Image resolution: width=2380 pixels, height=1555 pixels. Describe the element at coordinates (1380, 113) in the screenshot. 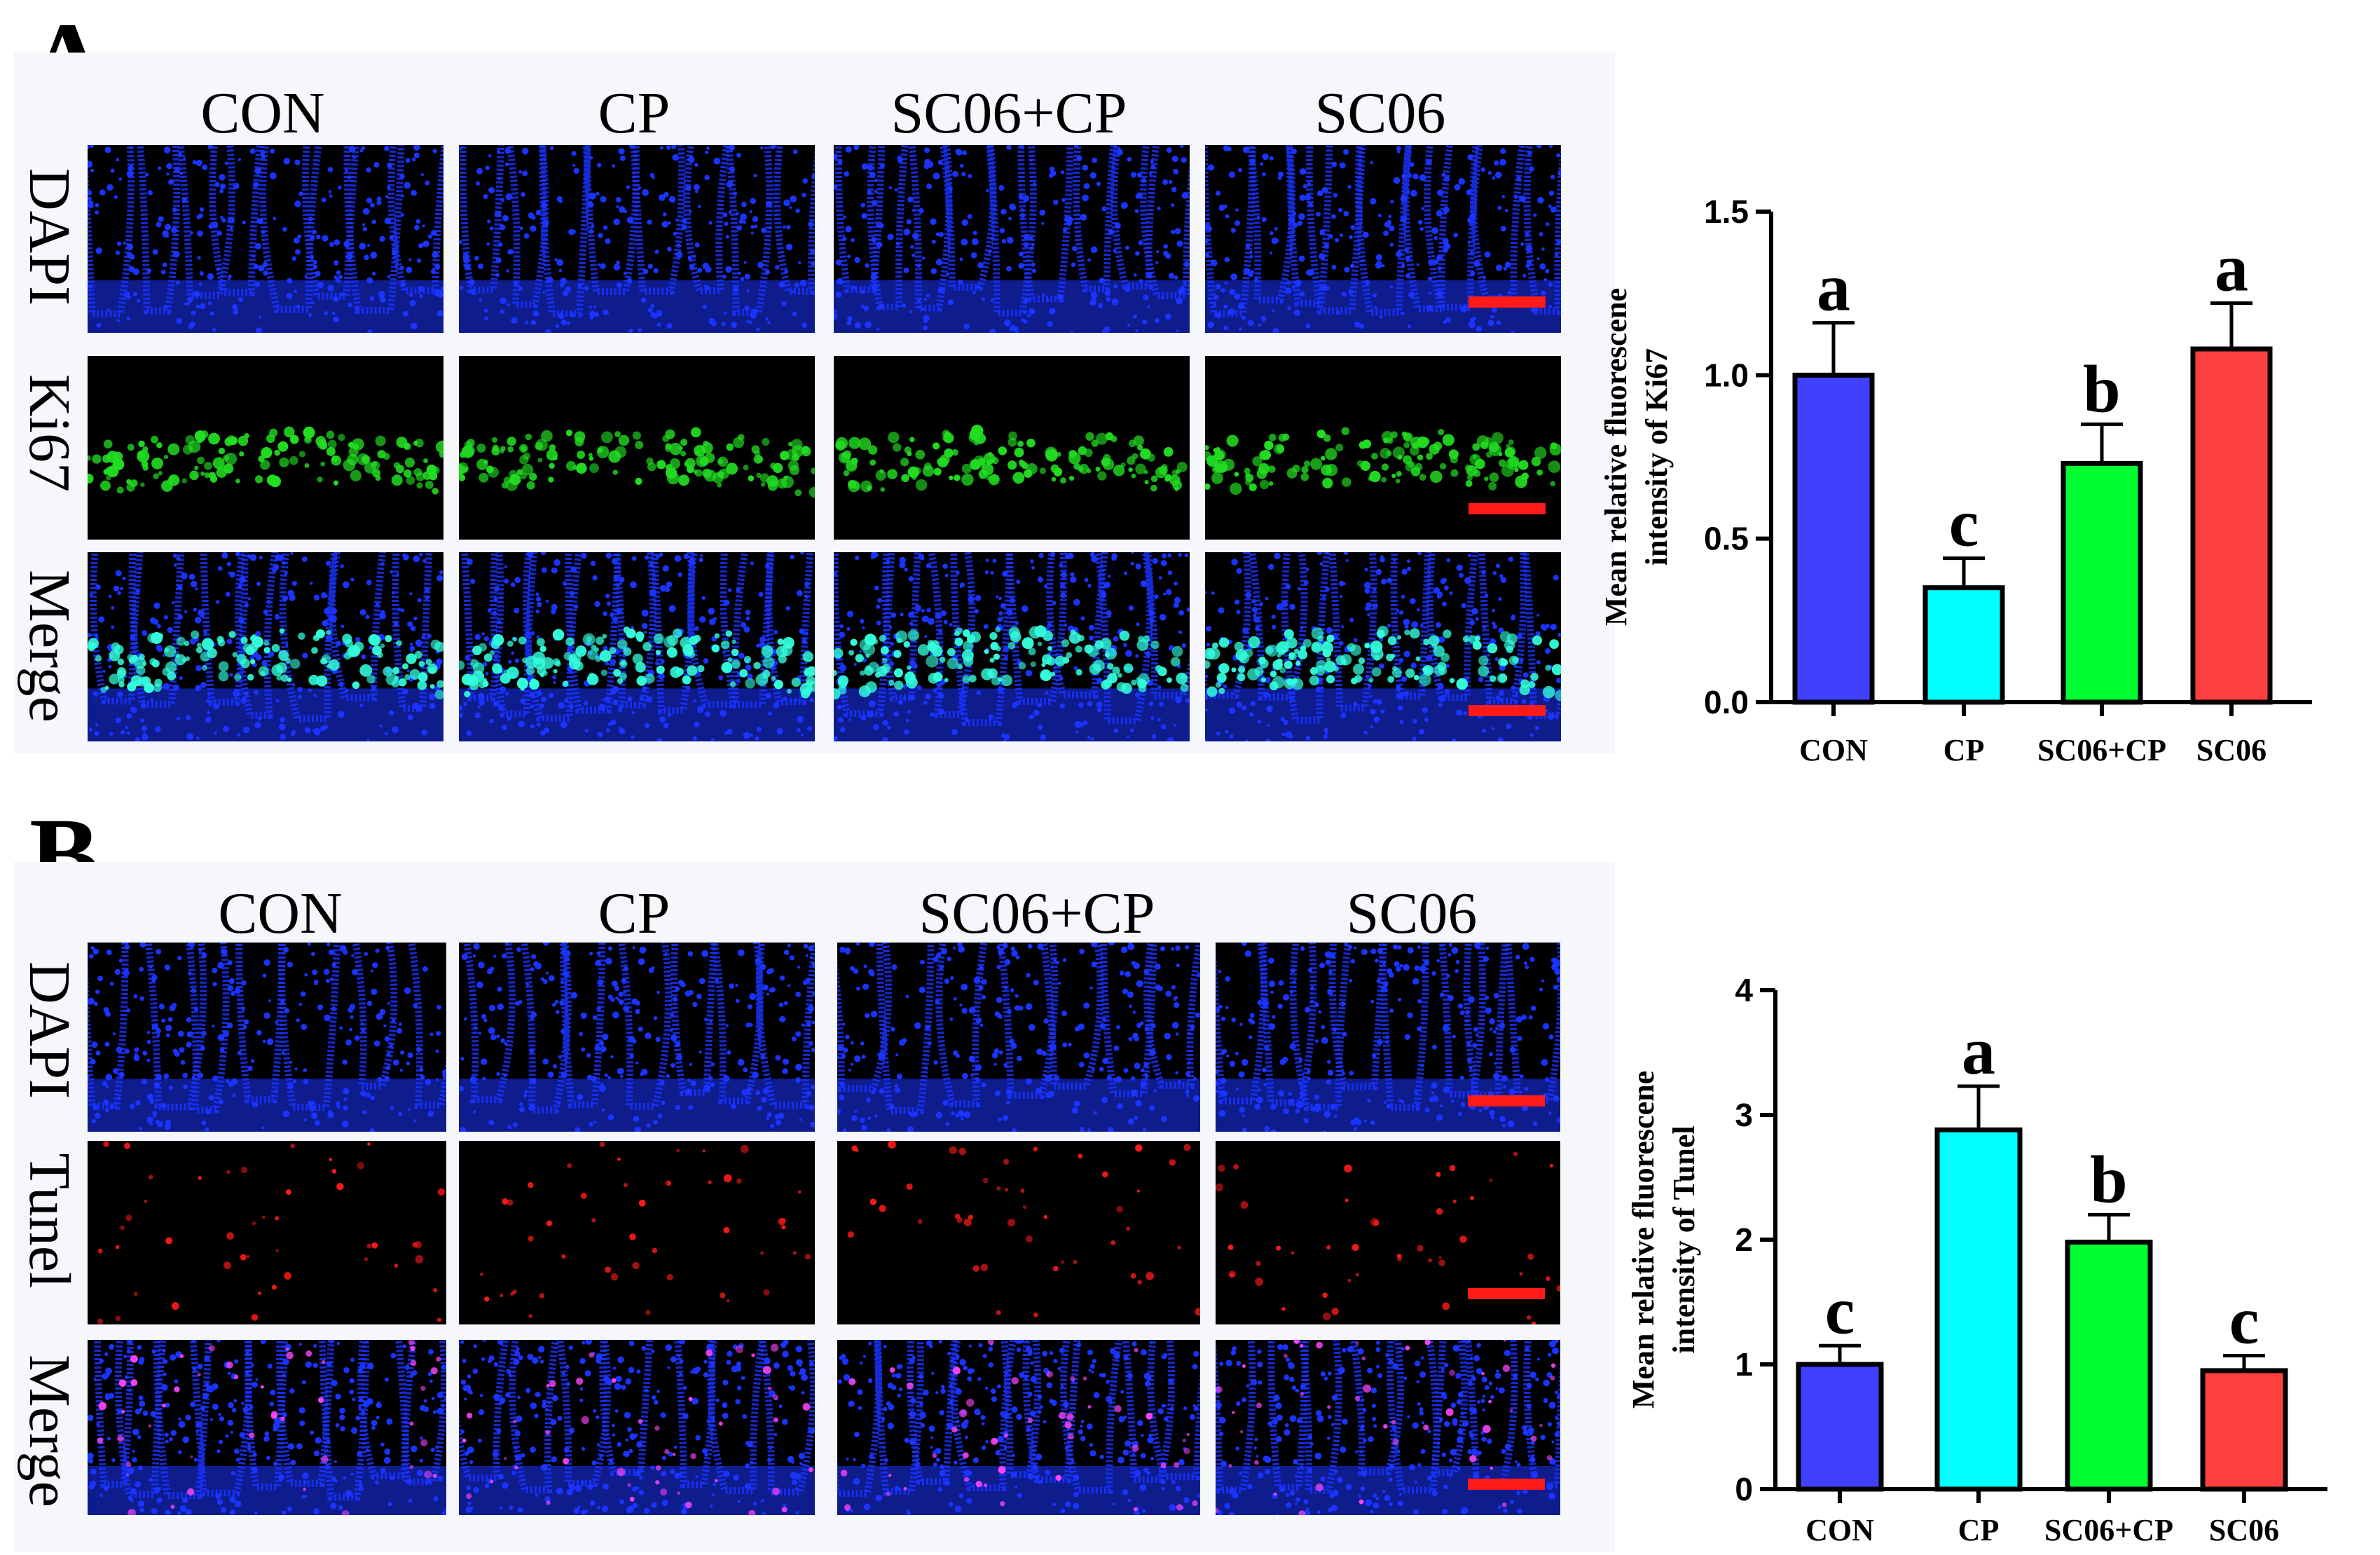

I see `panel-a-col-sc06: SC06` at that location.